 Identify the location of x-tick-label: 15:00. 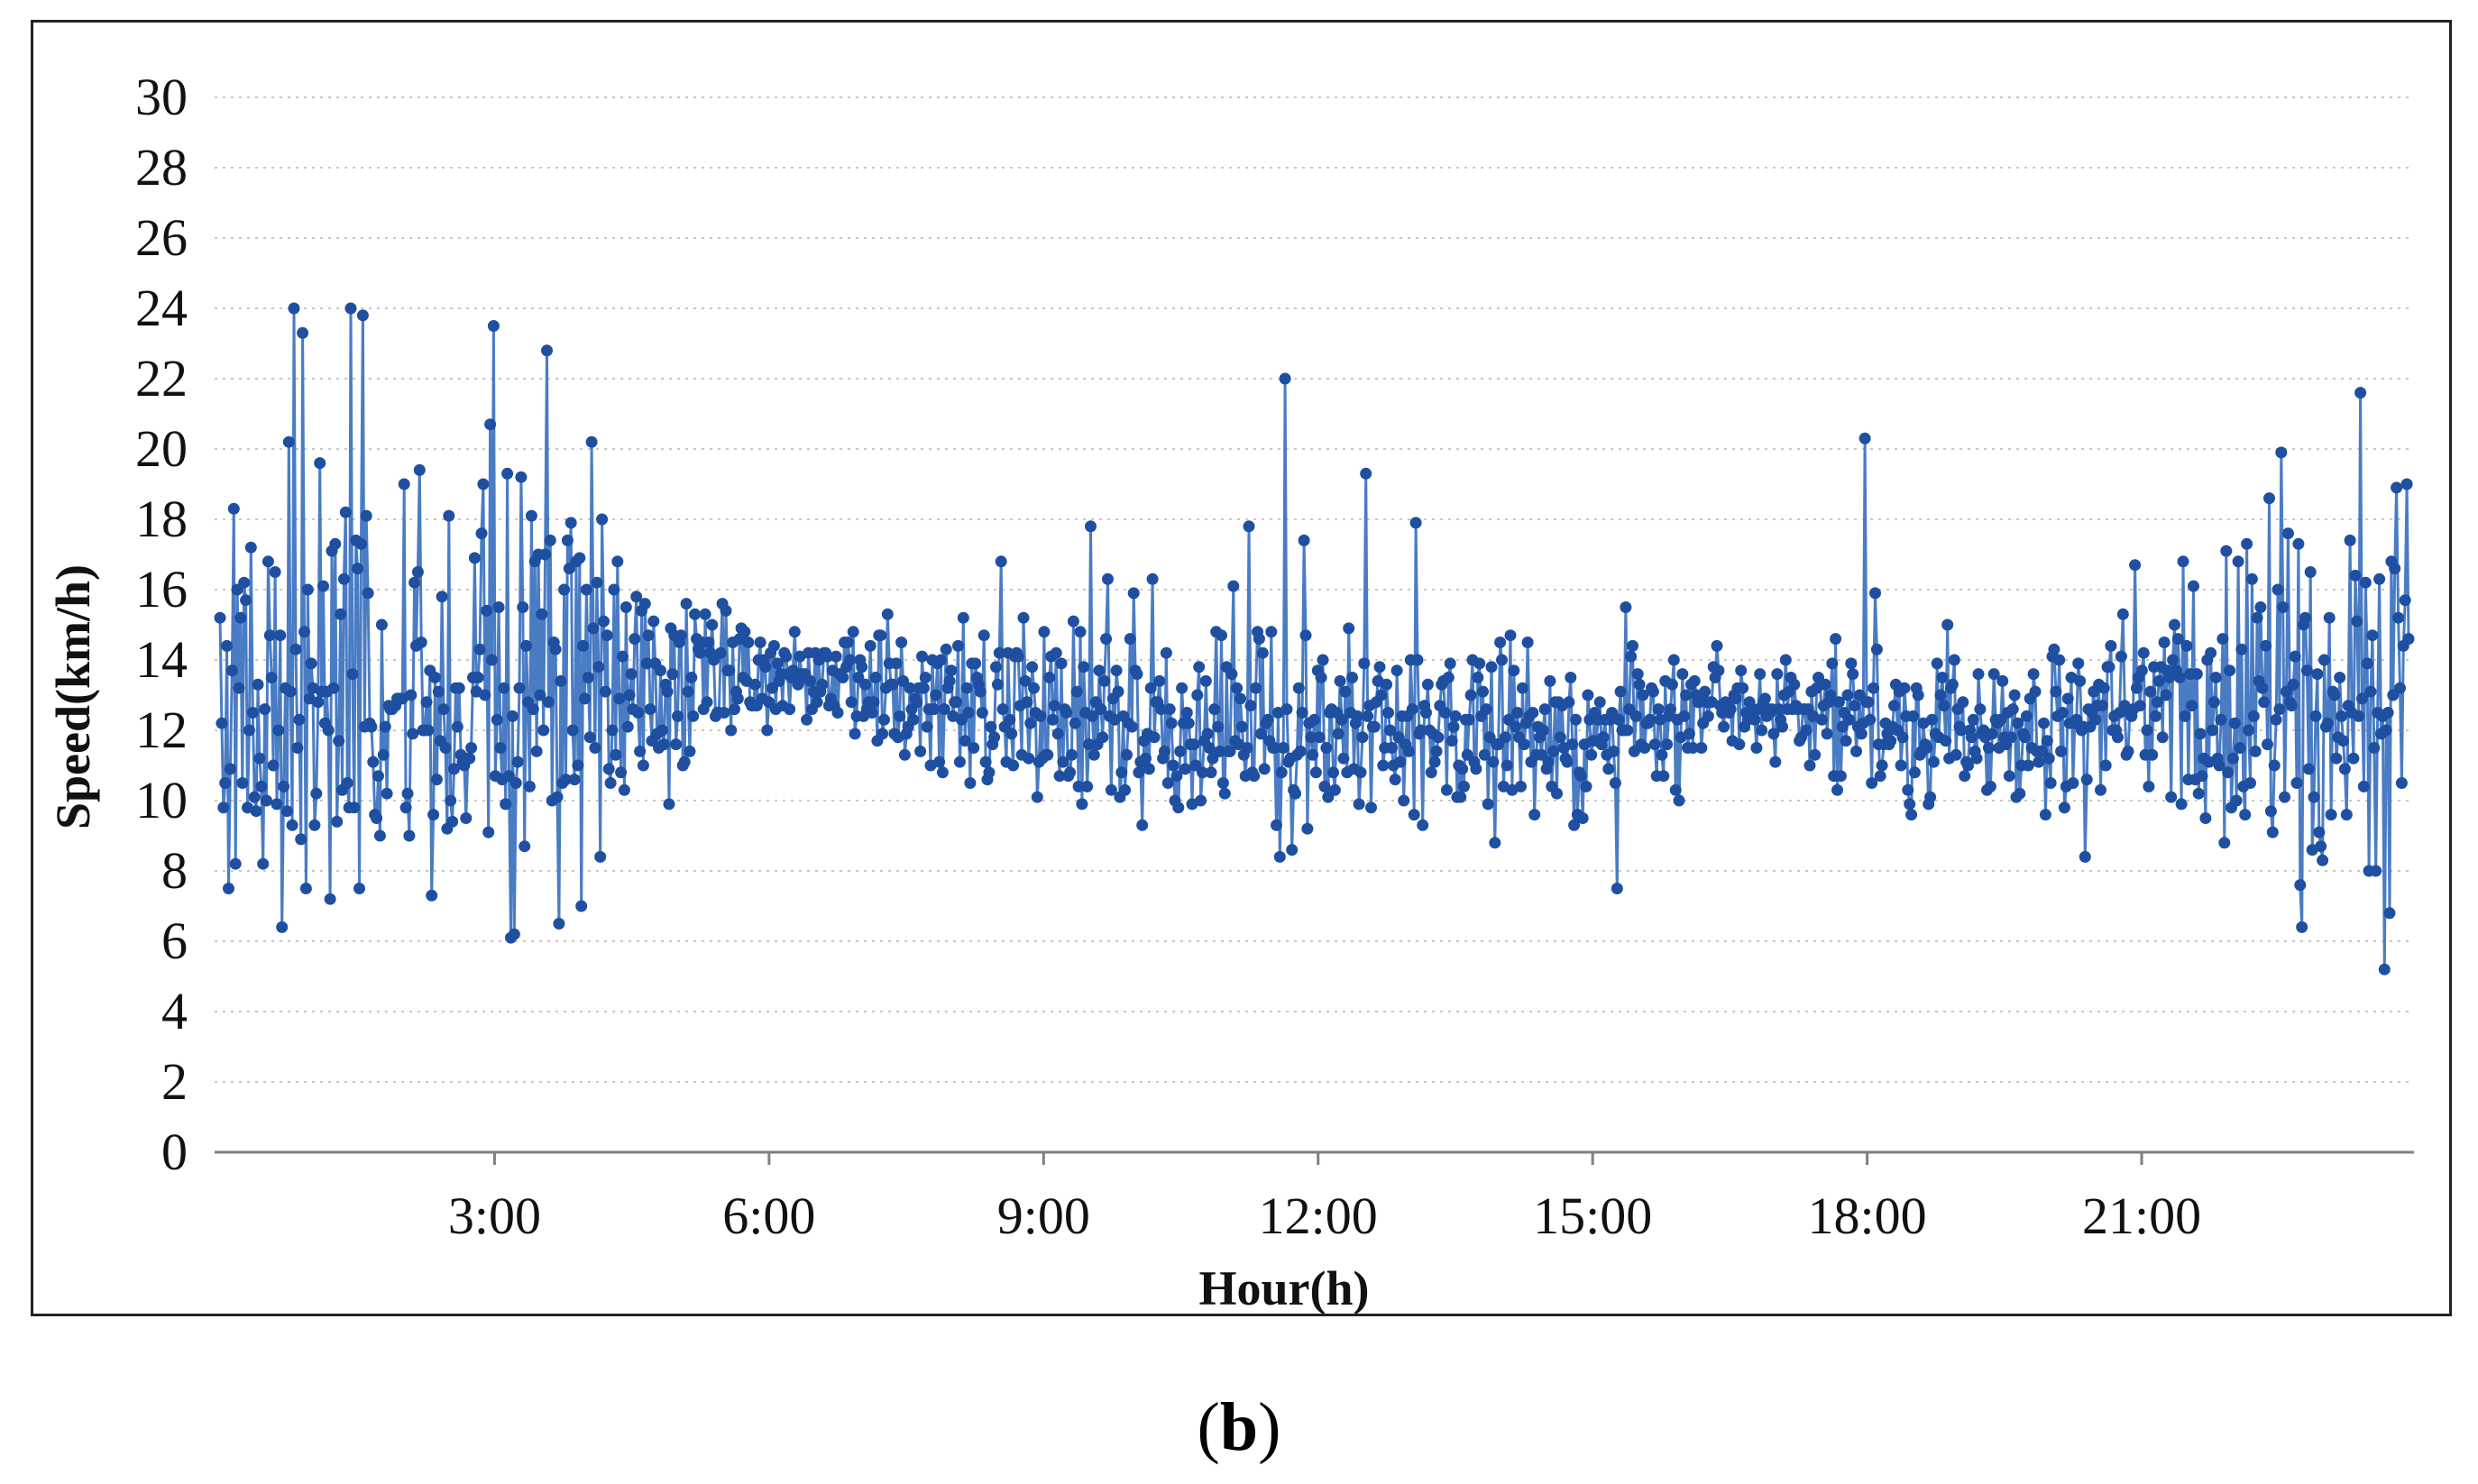
(1592, 1215).